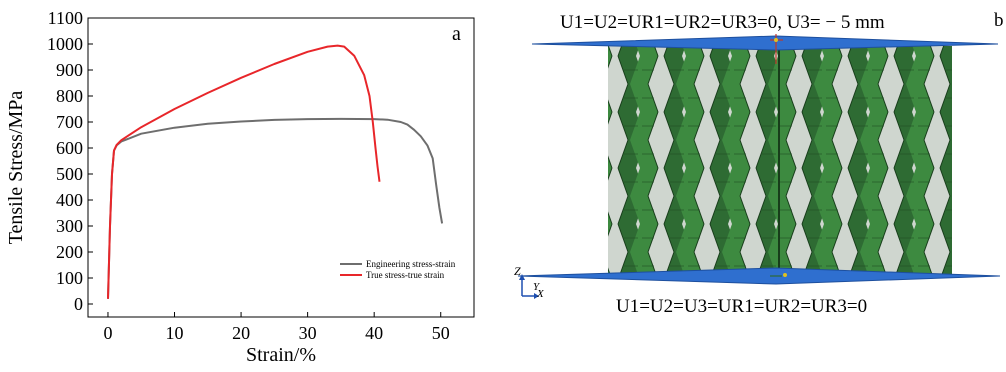 This screenshot has width=1006, height=372. I want to click on panel-label-a: a, so click(456, 34).